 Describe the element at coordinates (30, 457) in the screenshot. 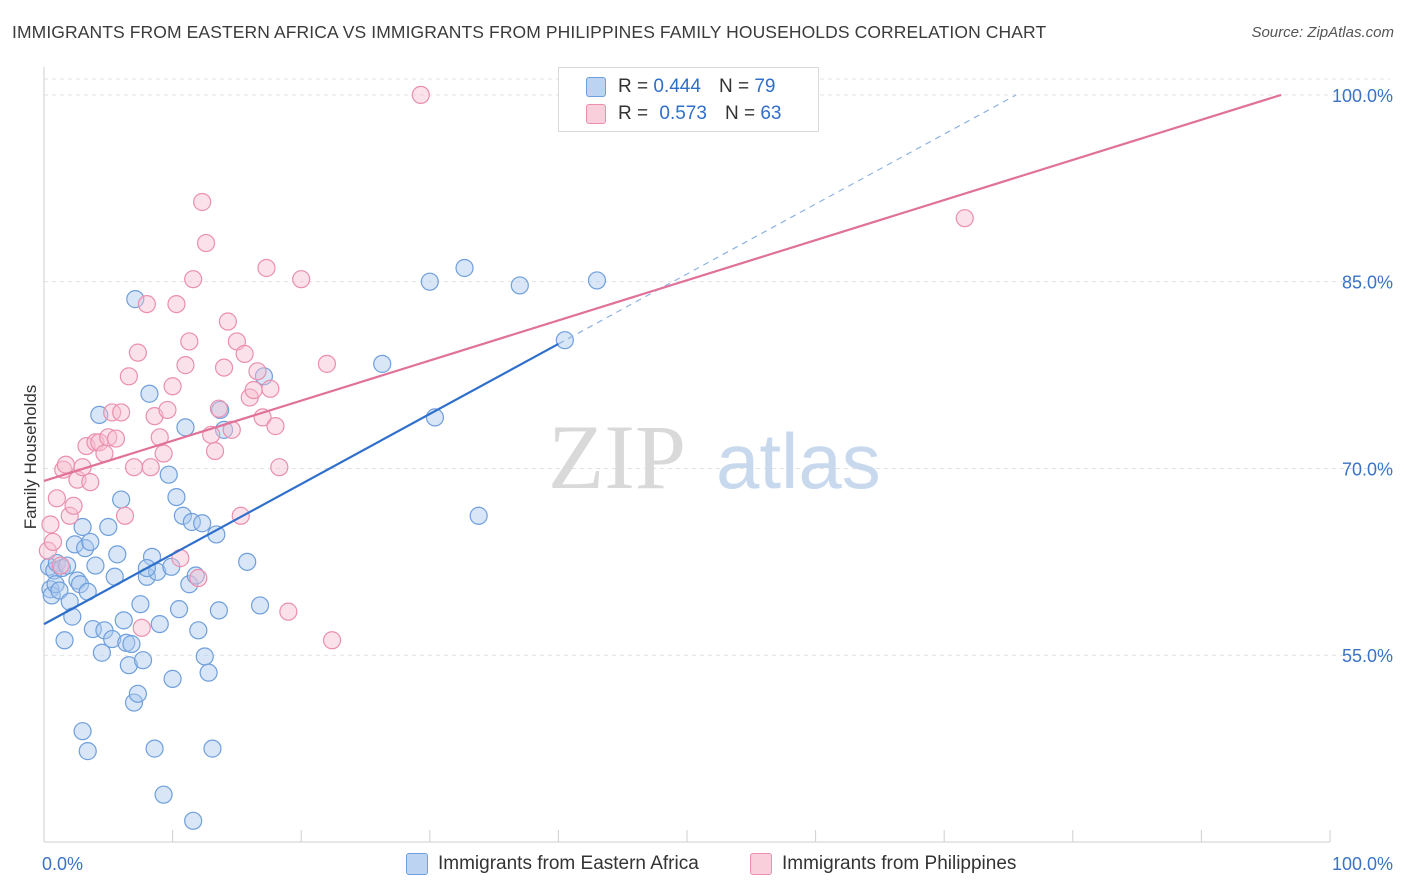

I see `y-axis-label: Family Households` at that location.